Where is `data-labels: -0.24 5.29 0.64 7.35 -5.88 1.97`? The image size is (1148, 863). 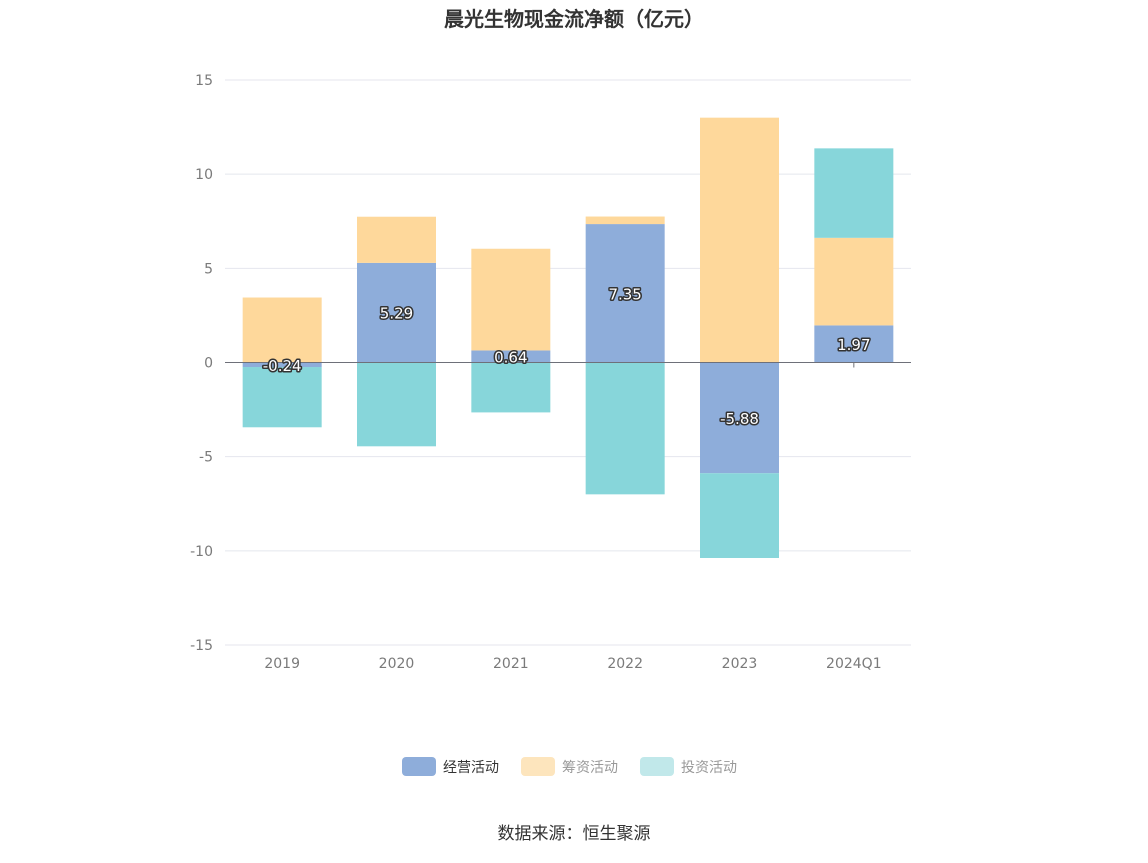 data-labels: -0.24 5.29 0.64 7.35 -5.88 1.97 is located at coordinates (566, 357).